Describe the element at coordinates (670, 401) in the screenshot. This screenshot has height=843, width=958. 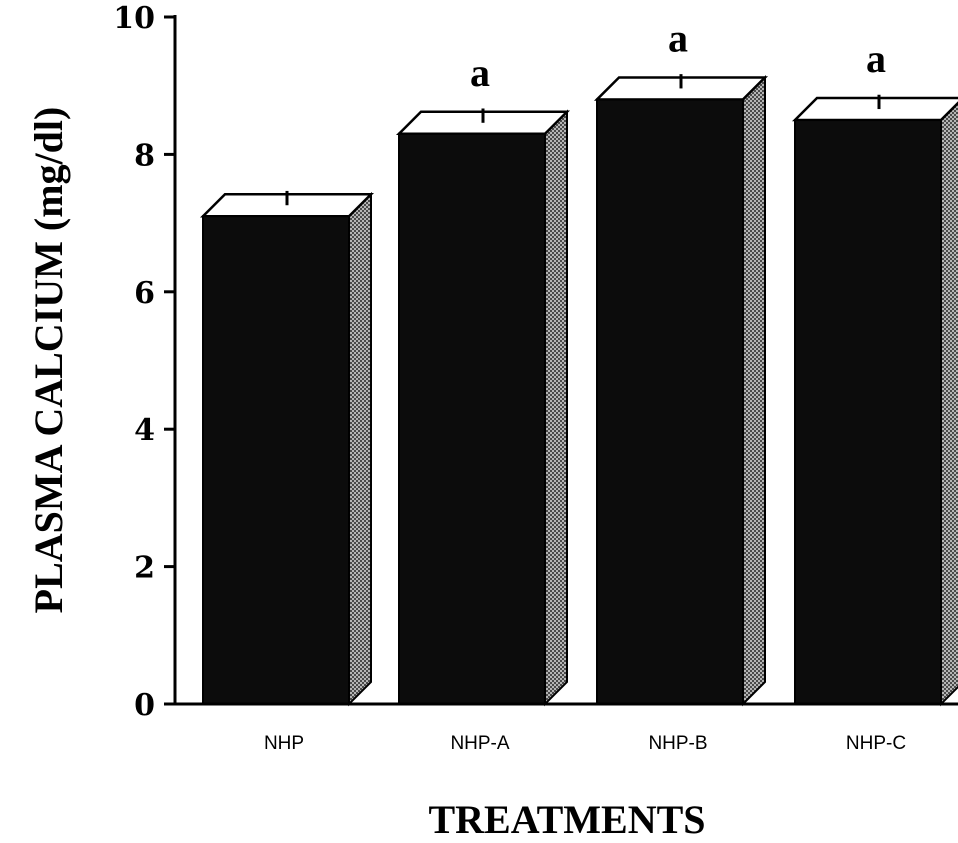
I see `bar-nhp-b` at that location.